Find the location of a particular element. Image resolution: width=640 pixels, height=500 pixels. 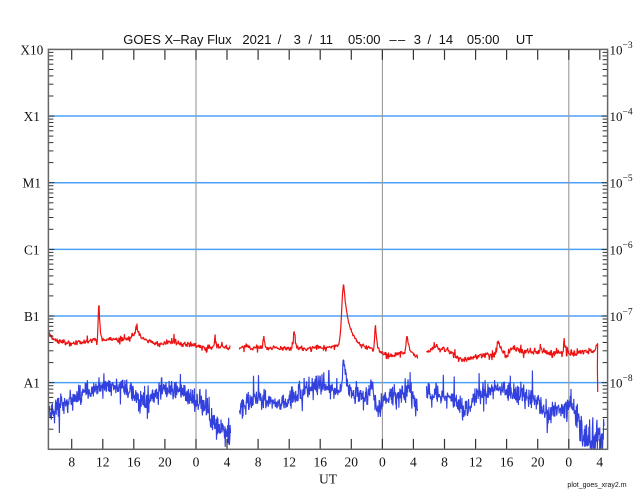

svg-text: C1 is located at coordinates (32, 249).